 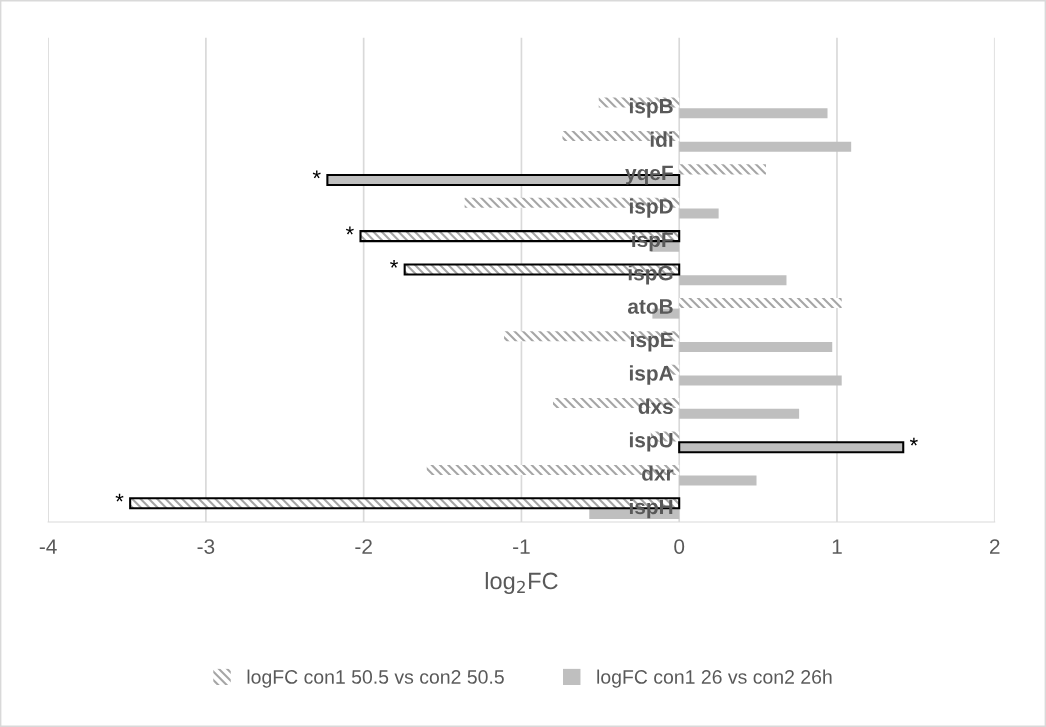 What do you see at coordinates (651, 108) in the screenshot?
I see `y-tick-label: ispB` at bounding box center [651, 108].